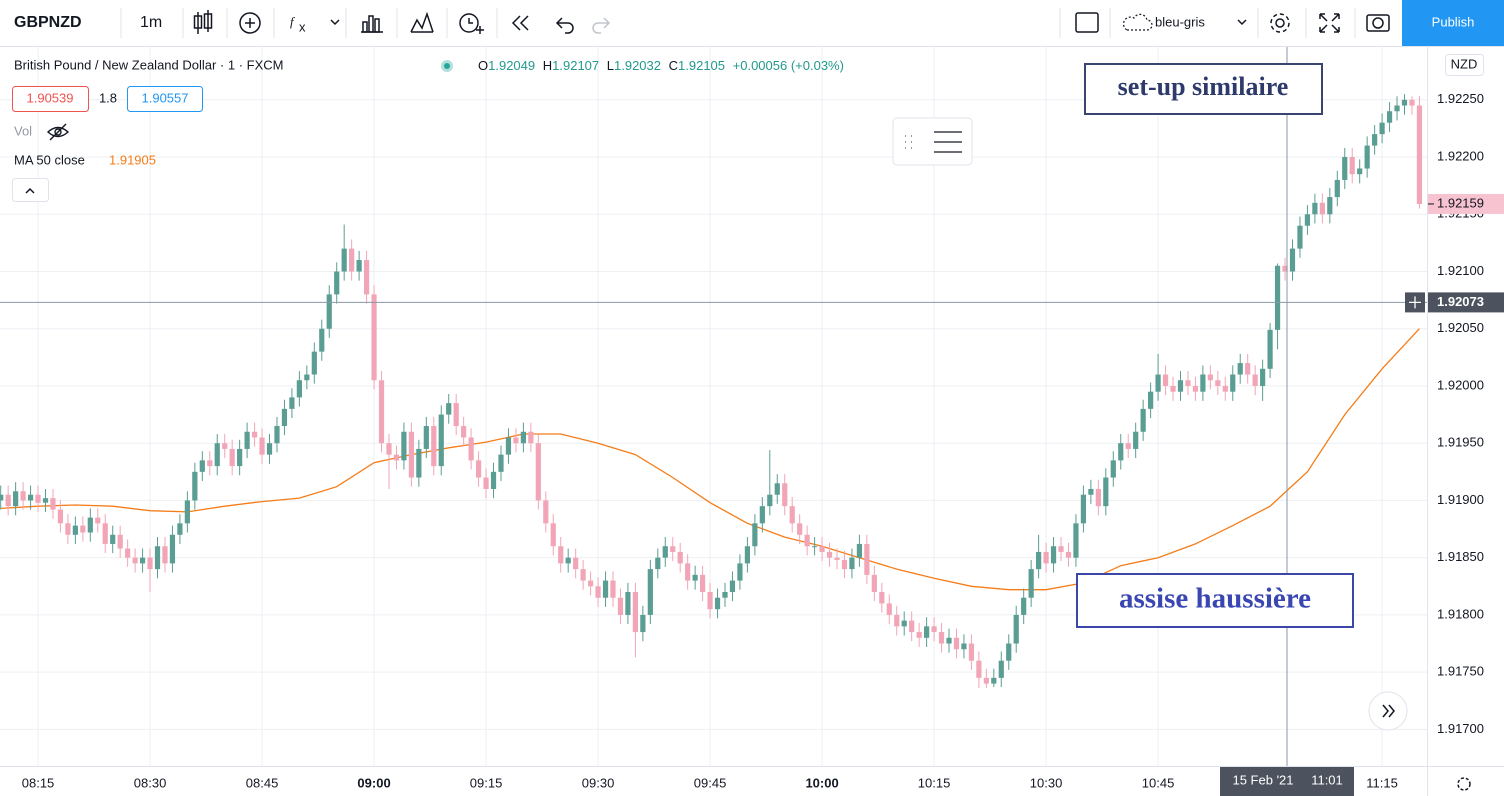 Image resolution: width=1504 pixels, height=796 pixels. What do you see at coordinates (1460, 671) in the screenshot?
I see `y-tick-label: 1.91750` at bounding box center [1460, 671].